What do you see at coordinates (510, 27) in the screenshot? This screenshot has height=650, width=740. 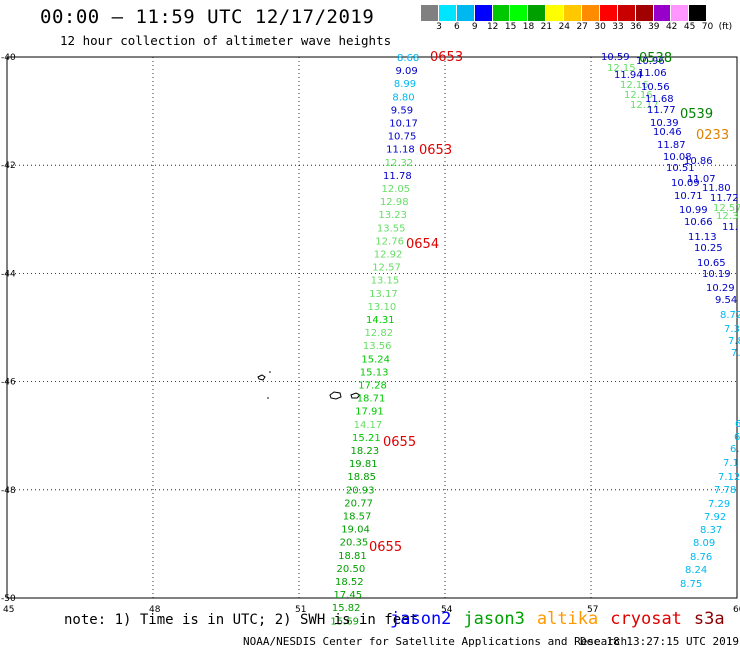 I see `colorbar-label: 15` at bounding box center [510, 27].